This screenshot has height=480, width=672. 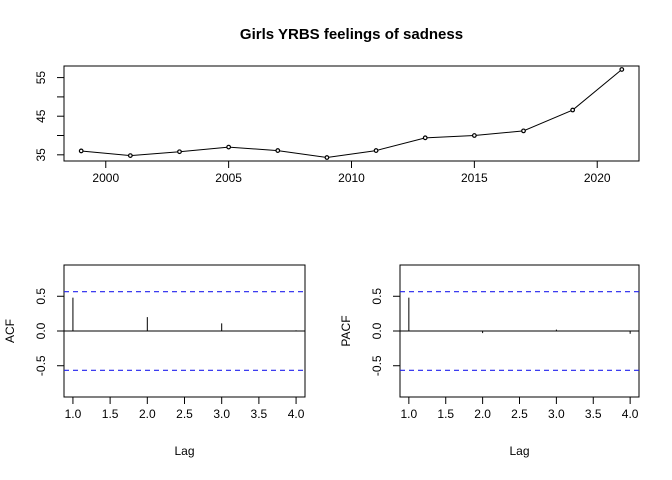 I want to click on x-tick-label: 2005, so click(x=228, y=178).